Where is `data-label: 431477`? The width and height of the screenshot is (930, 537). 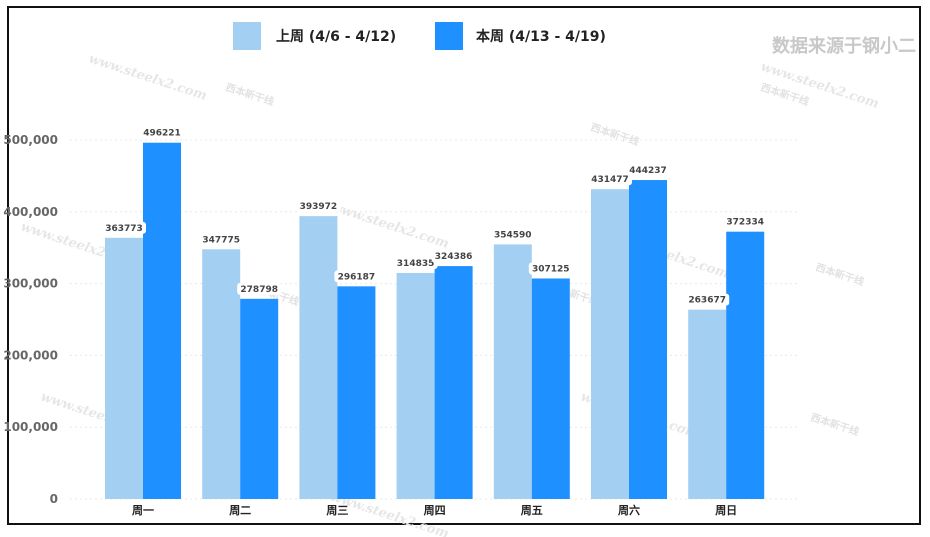
data-label: 431477 is located at coordinates (610, 180).